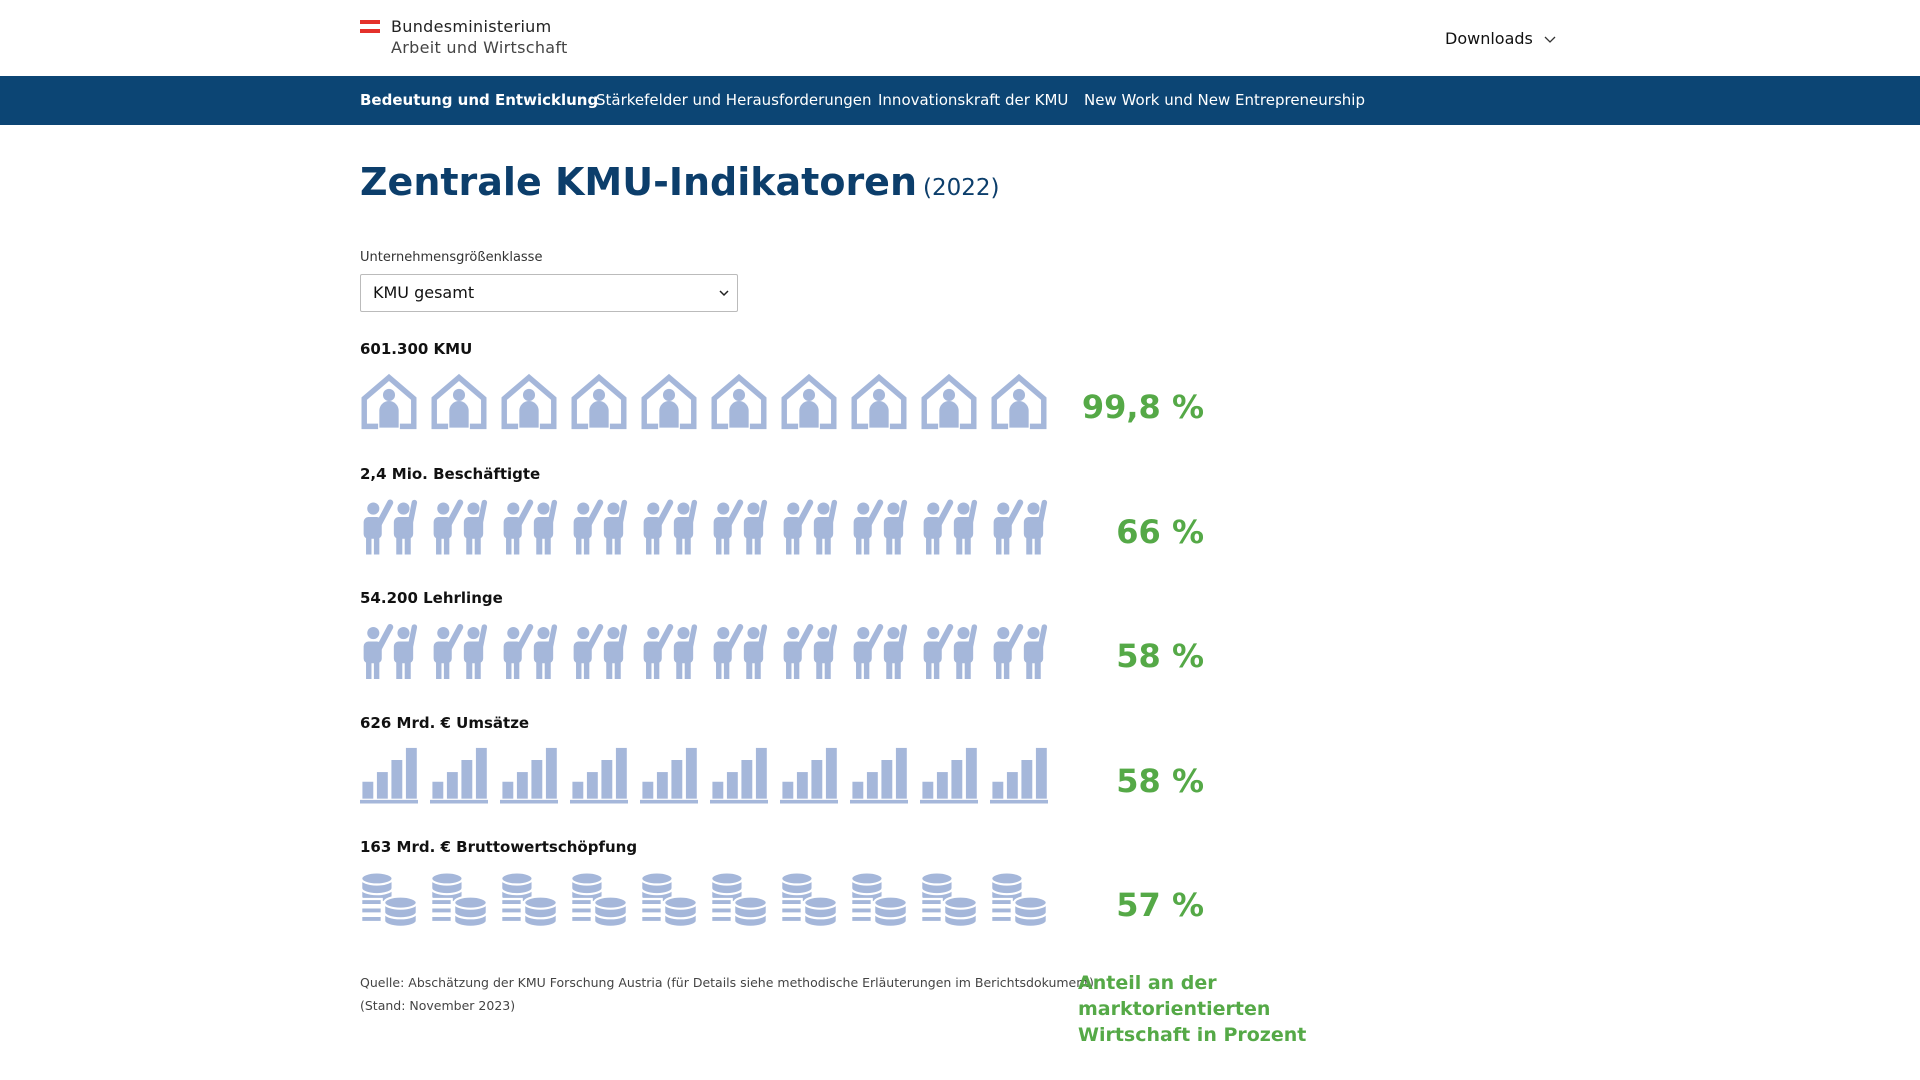 This screenshot has width=1920, height=1080. I want to click on downloads-menu: Downloads, so click(1500, 38).